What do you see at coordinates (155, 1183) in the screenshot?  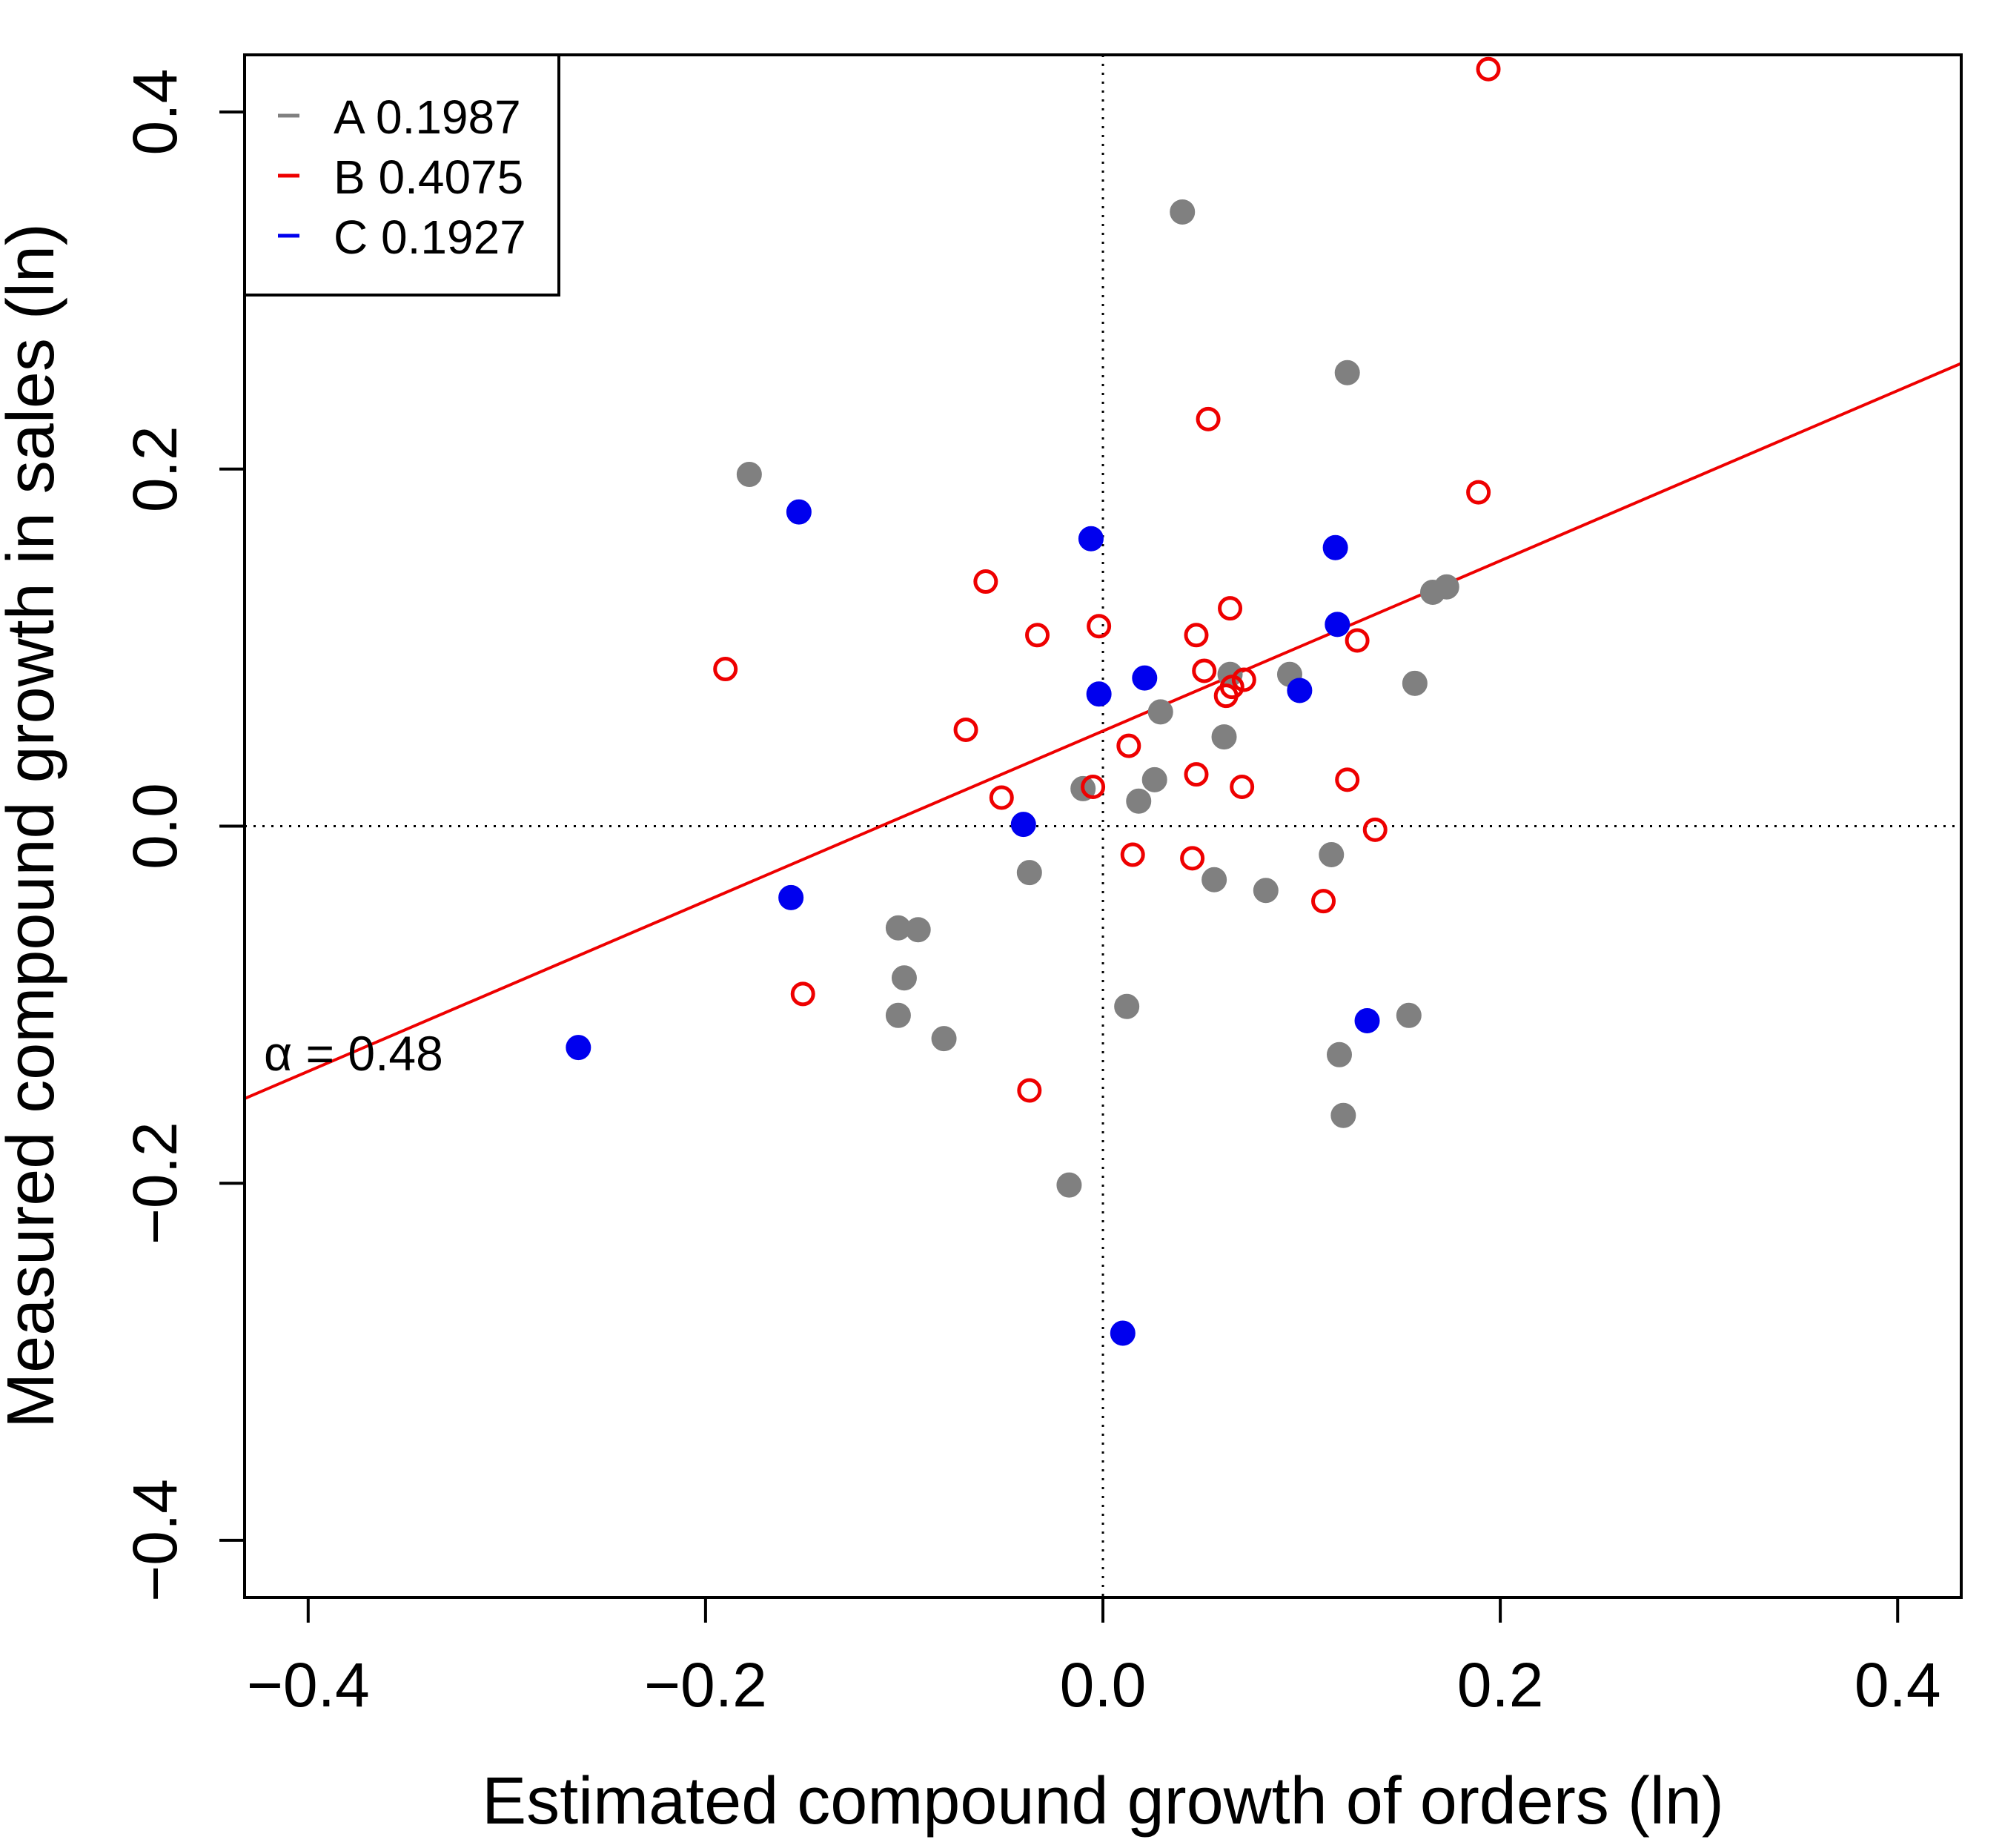 I see `y-tick-label: −0.2` at bounding box center [155, 1183].